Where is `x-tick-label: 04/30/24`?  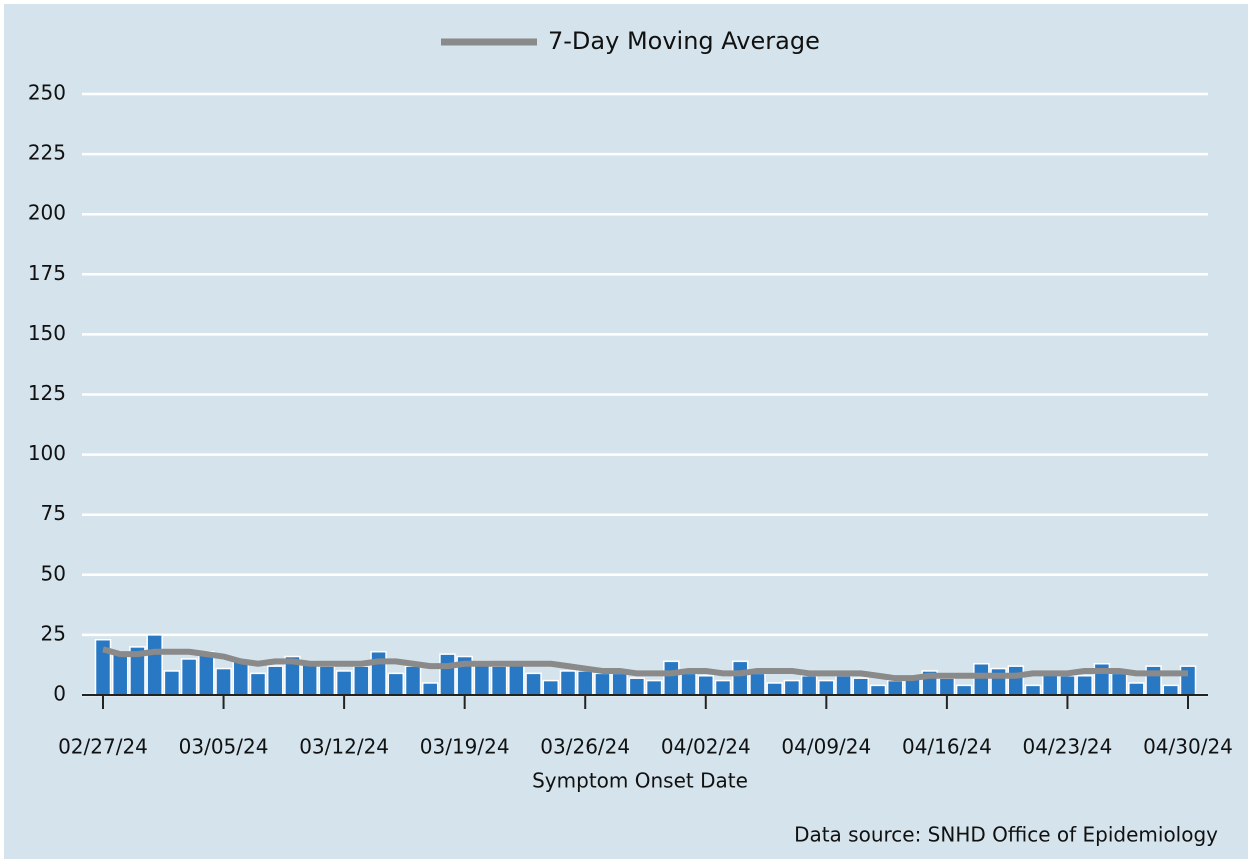 x-tick-label: 04/30/24 is located at coordinates (1188, 747).